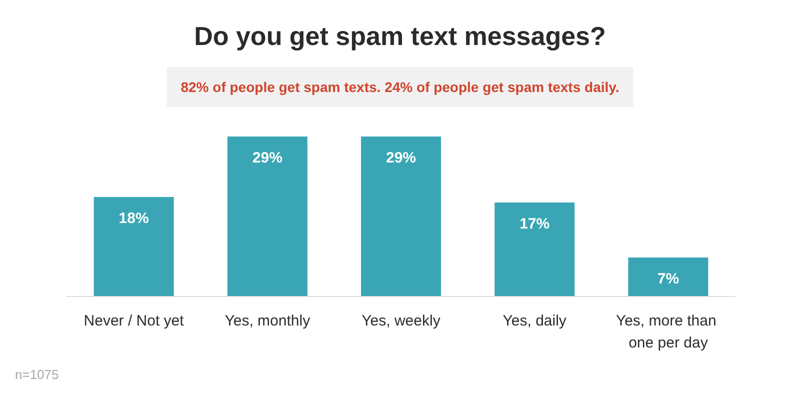 The image size is (800, 400). I want to click on x-tick-label: Yes, monthly, so click(267, 321).